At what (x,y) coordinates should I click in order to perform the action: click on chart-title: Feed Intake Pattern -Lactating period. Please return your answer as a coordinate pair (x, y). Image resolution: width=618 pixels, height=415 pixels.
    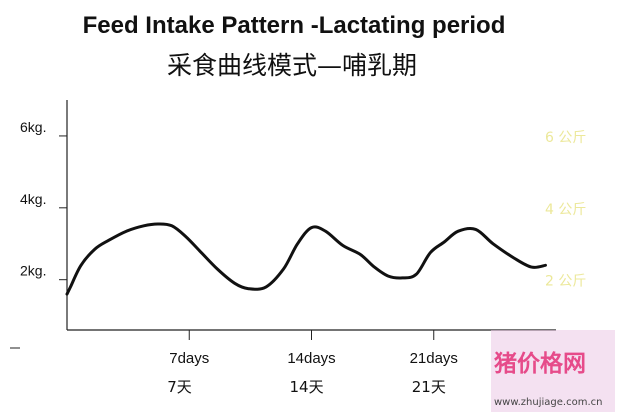
    Looking at the image, I should click on (294, 25).